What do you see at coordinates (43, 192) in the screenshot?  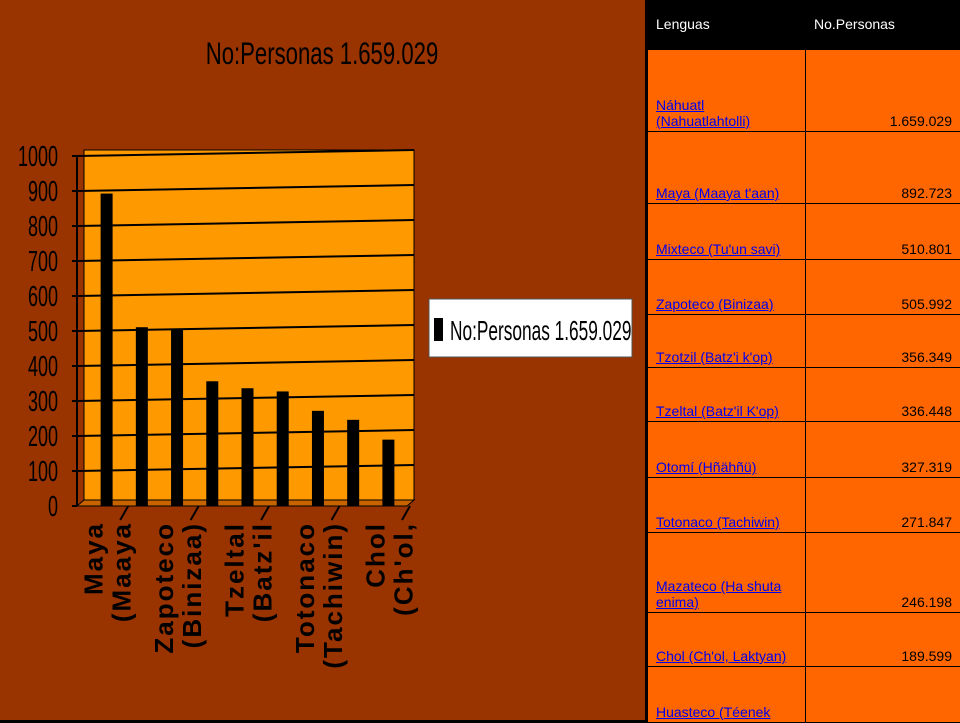 I see `y-tick-label: 900` at bounding box center [43, 192].